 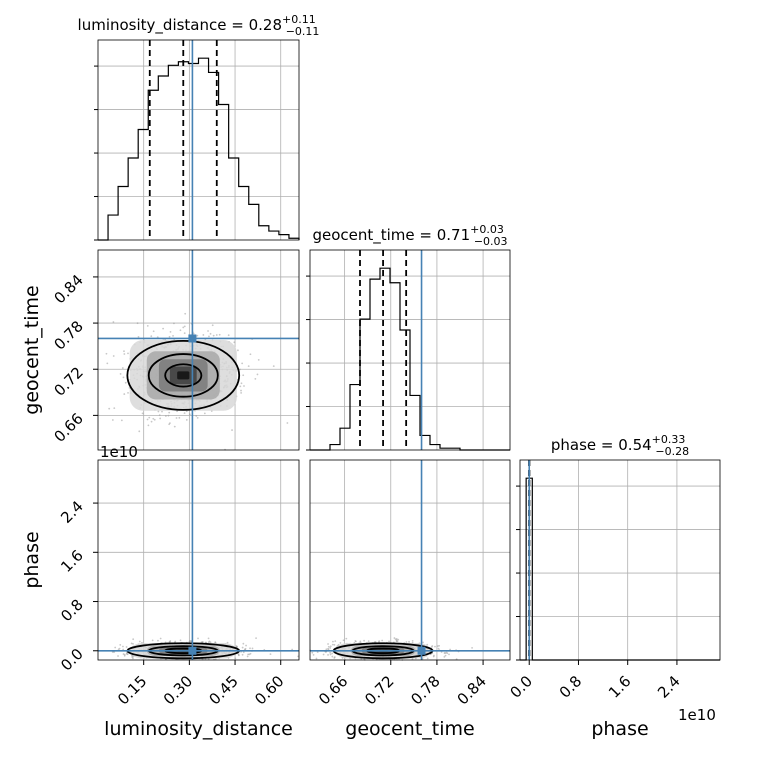 I want to click on y-tick-label-phase: 2.4, so click(x=72, y=512).